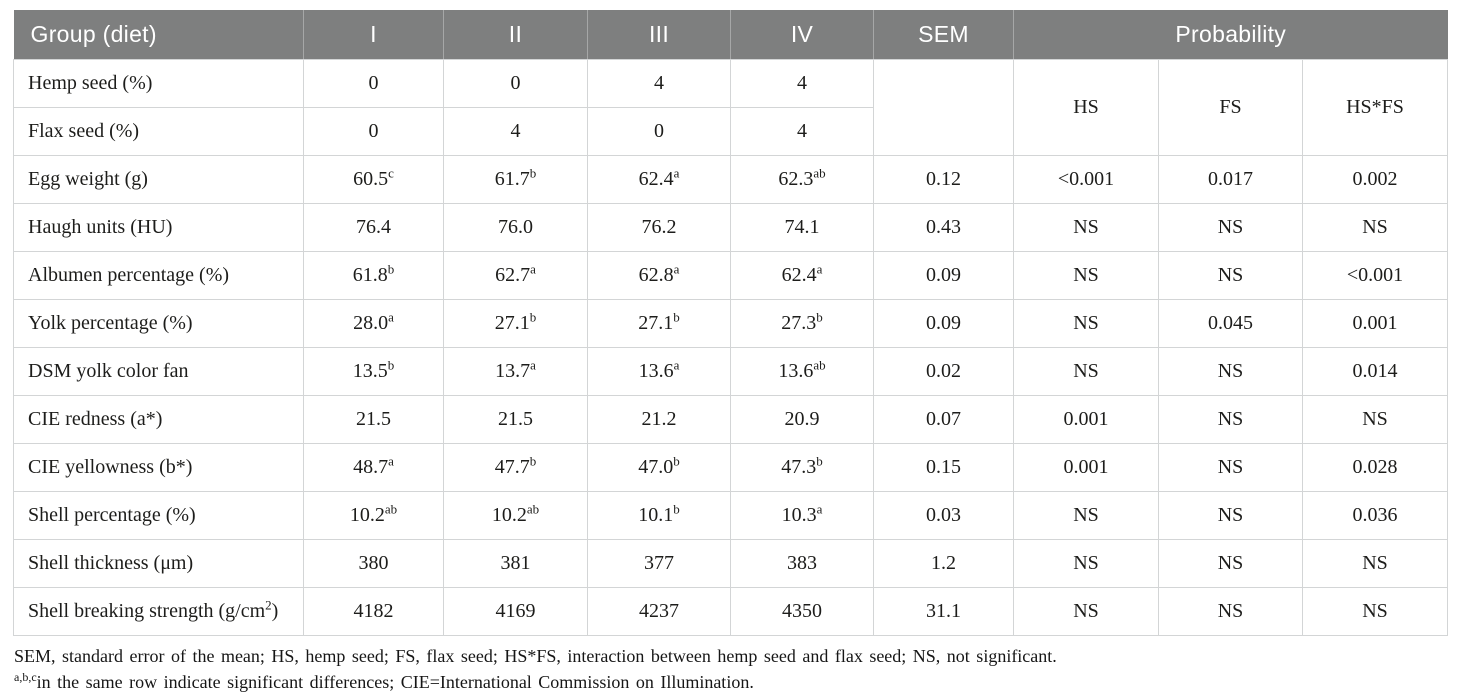 The width and height of the screenshot is (1460, 700). I want to click on value-cell: 0.12, so click(943, 179).